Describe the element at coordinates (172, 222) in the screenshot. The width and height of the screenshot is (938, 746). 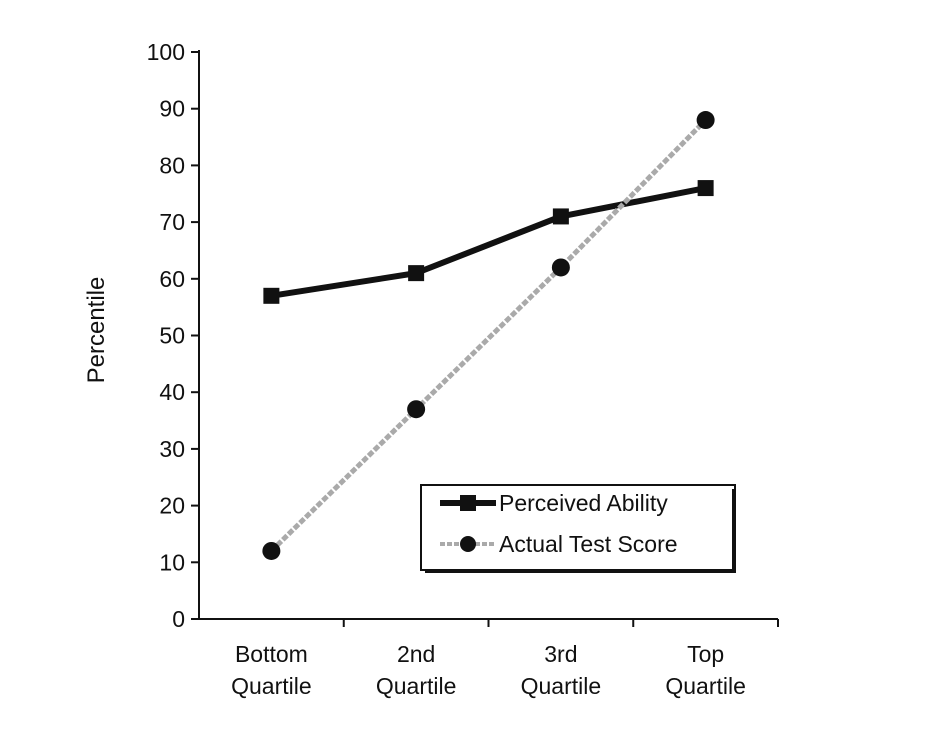
I see `y-tick-label: 70` at that location.